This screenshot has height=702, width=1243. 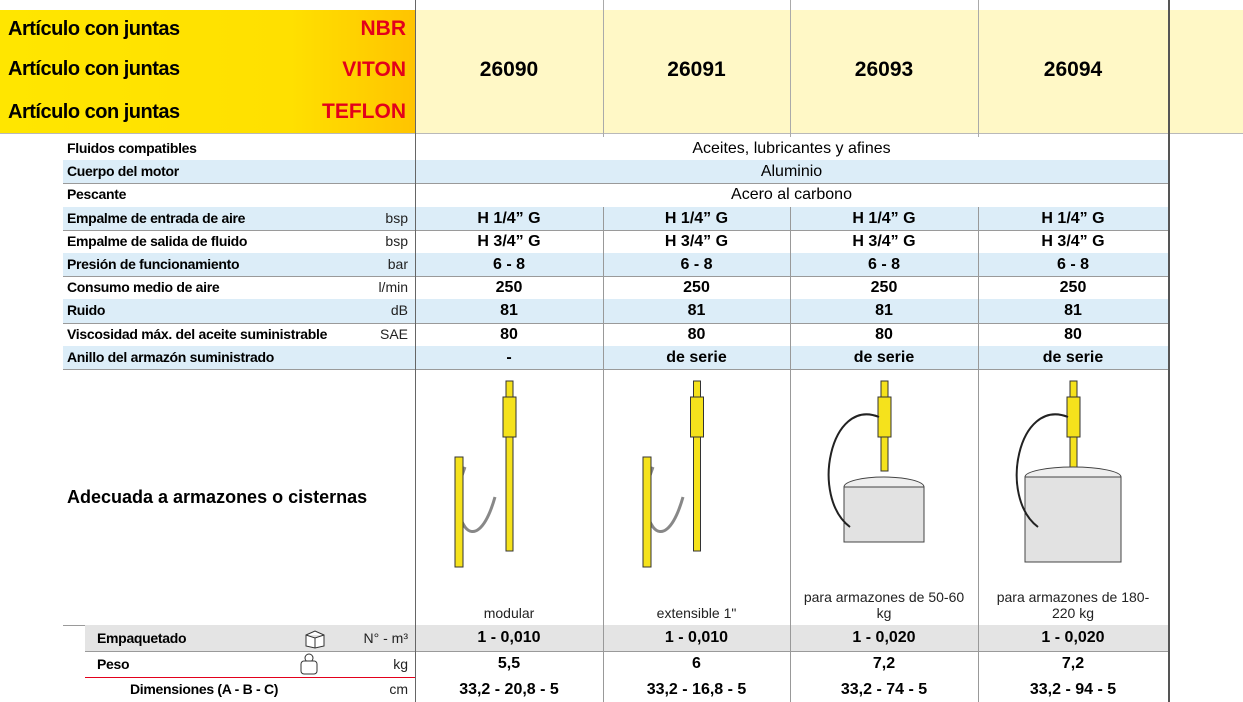 What do you see at coordinates (791, 195) in the screenshot?
I see `spec-value: Acero al carbono` at bounding box center [791, 195].